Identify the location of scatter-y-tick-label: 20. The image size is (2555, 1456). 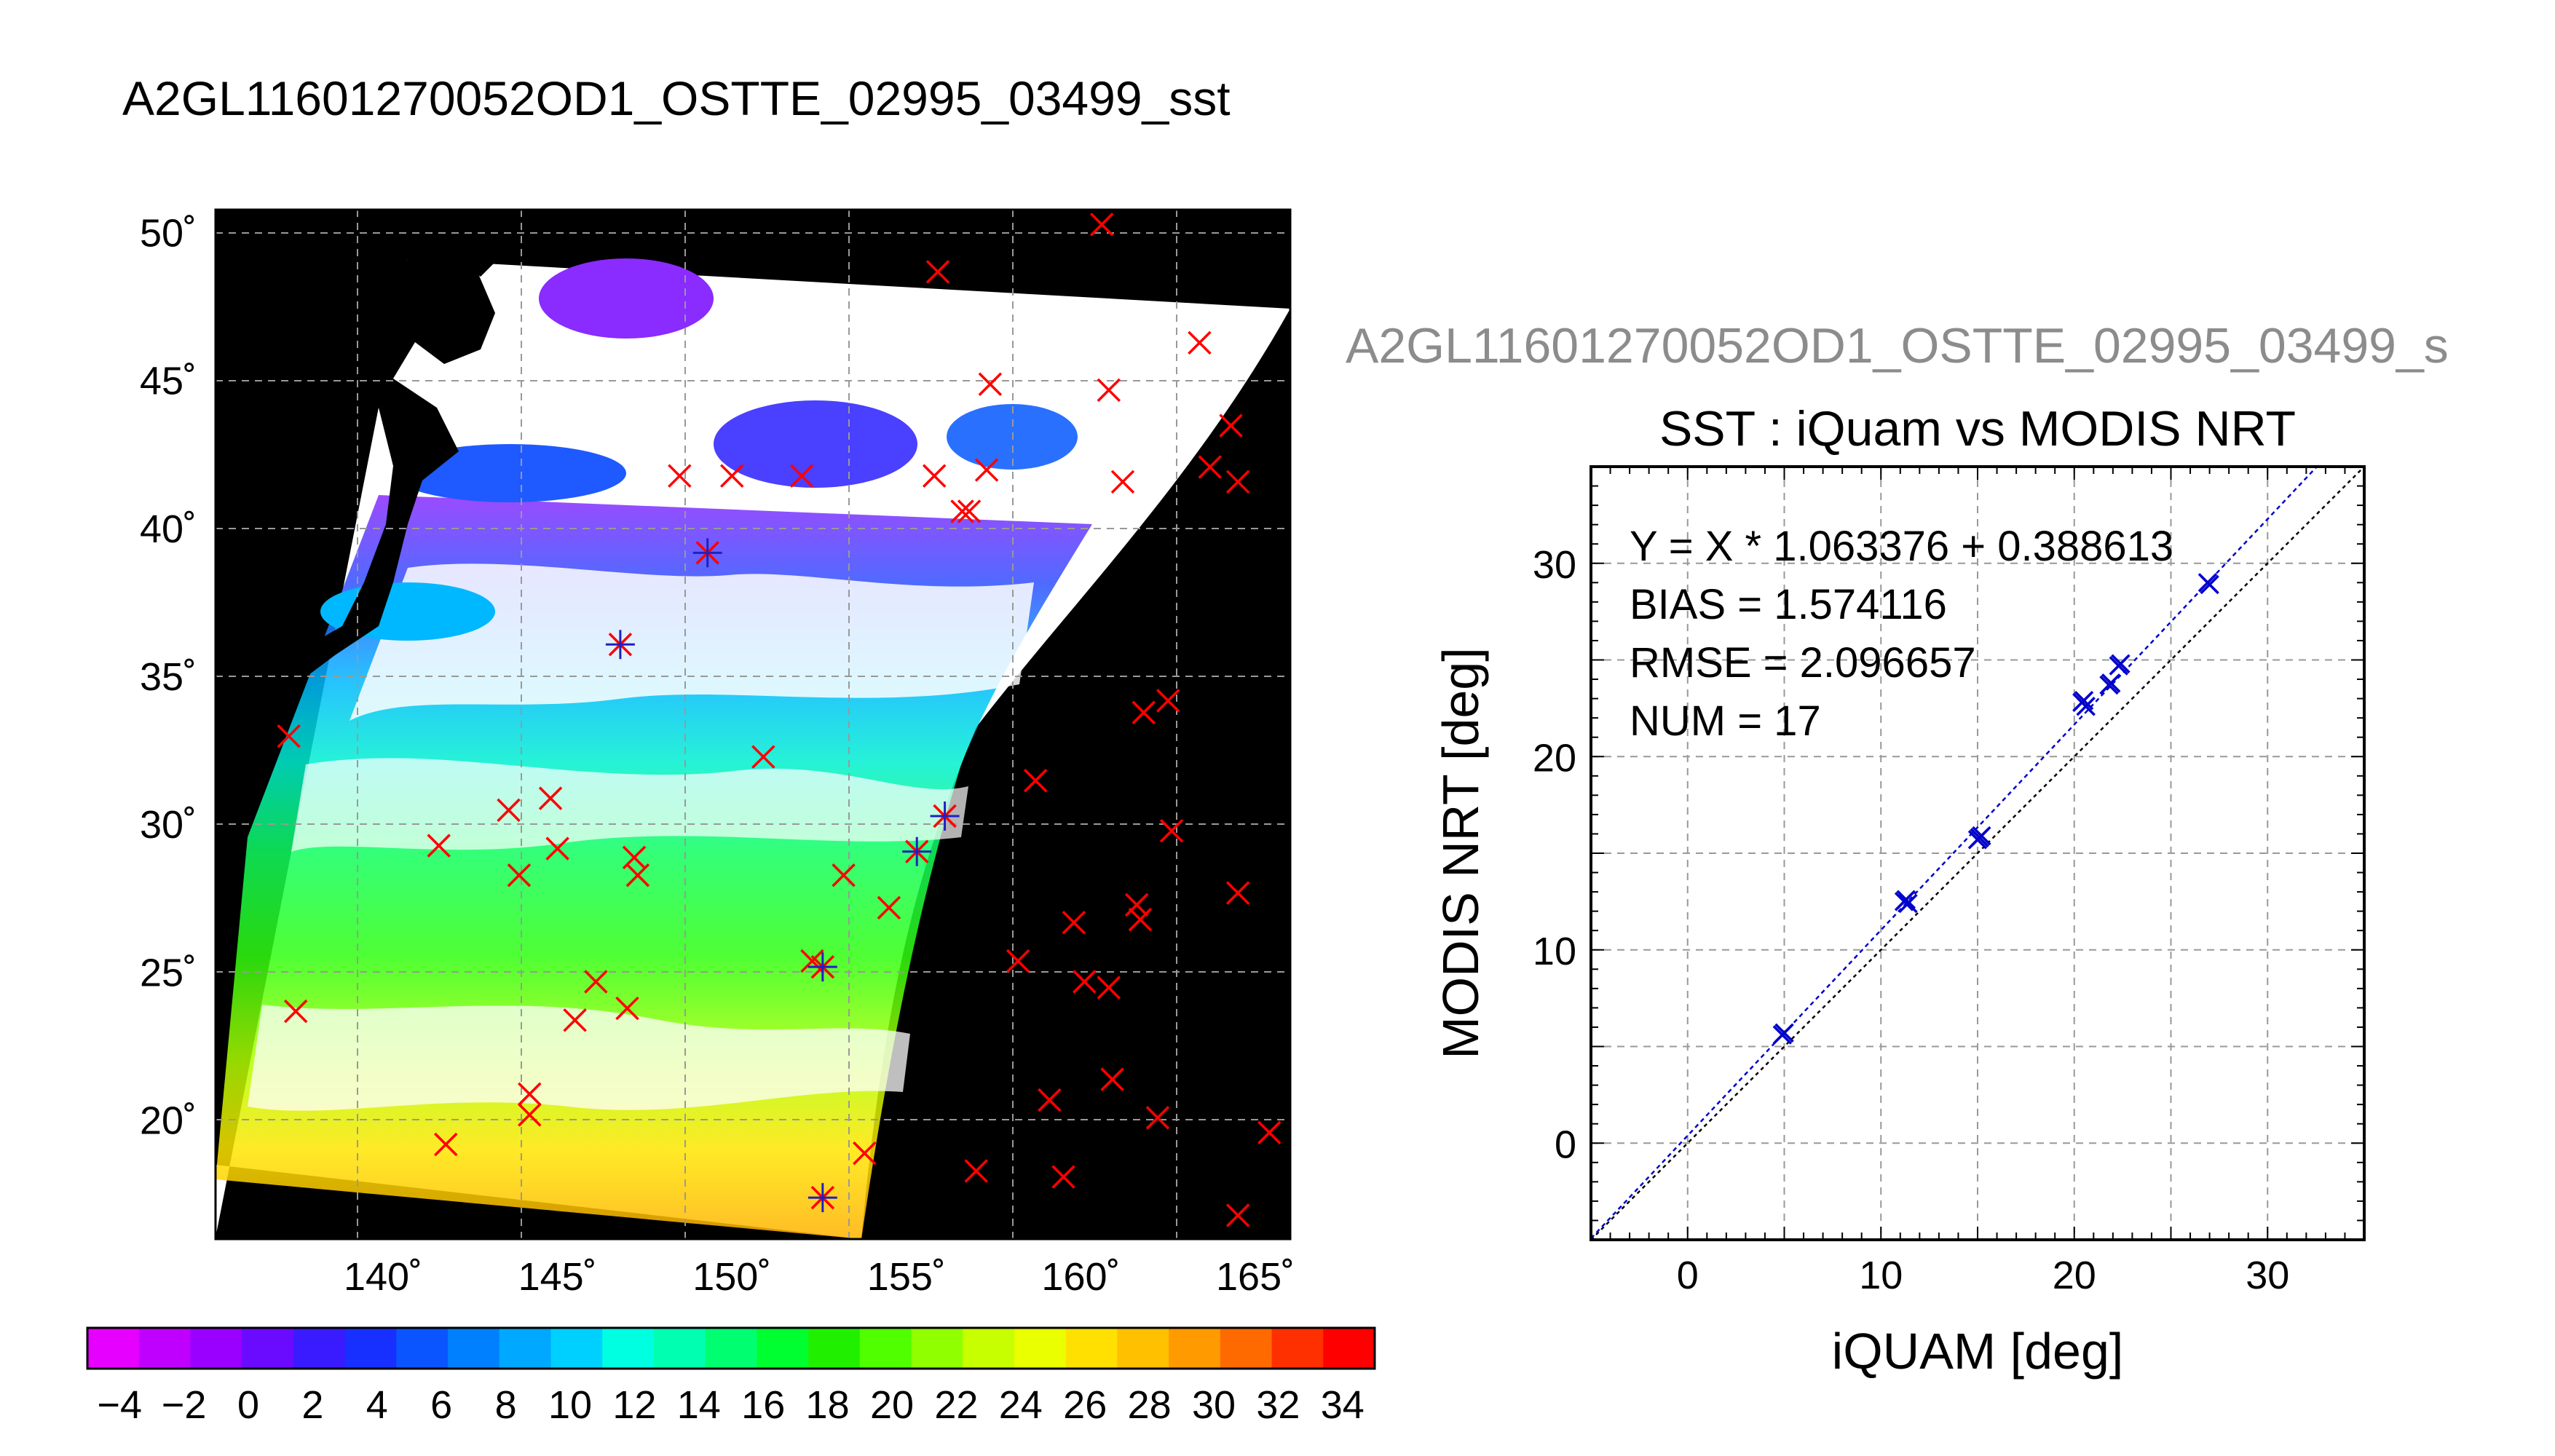
(1554, 758).